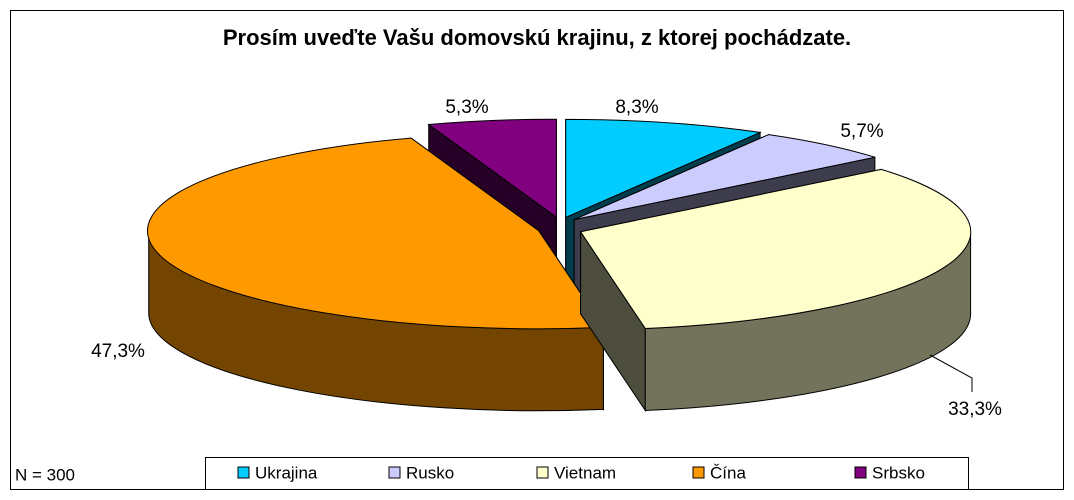 Image resolution: width=1074 pixels, height=500 pixels. What do you see at coordinates (430, 472) in the screenshot?
I see `legend-label: Rusko` at bounding box center [430, 472].